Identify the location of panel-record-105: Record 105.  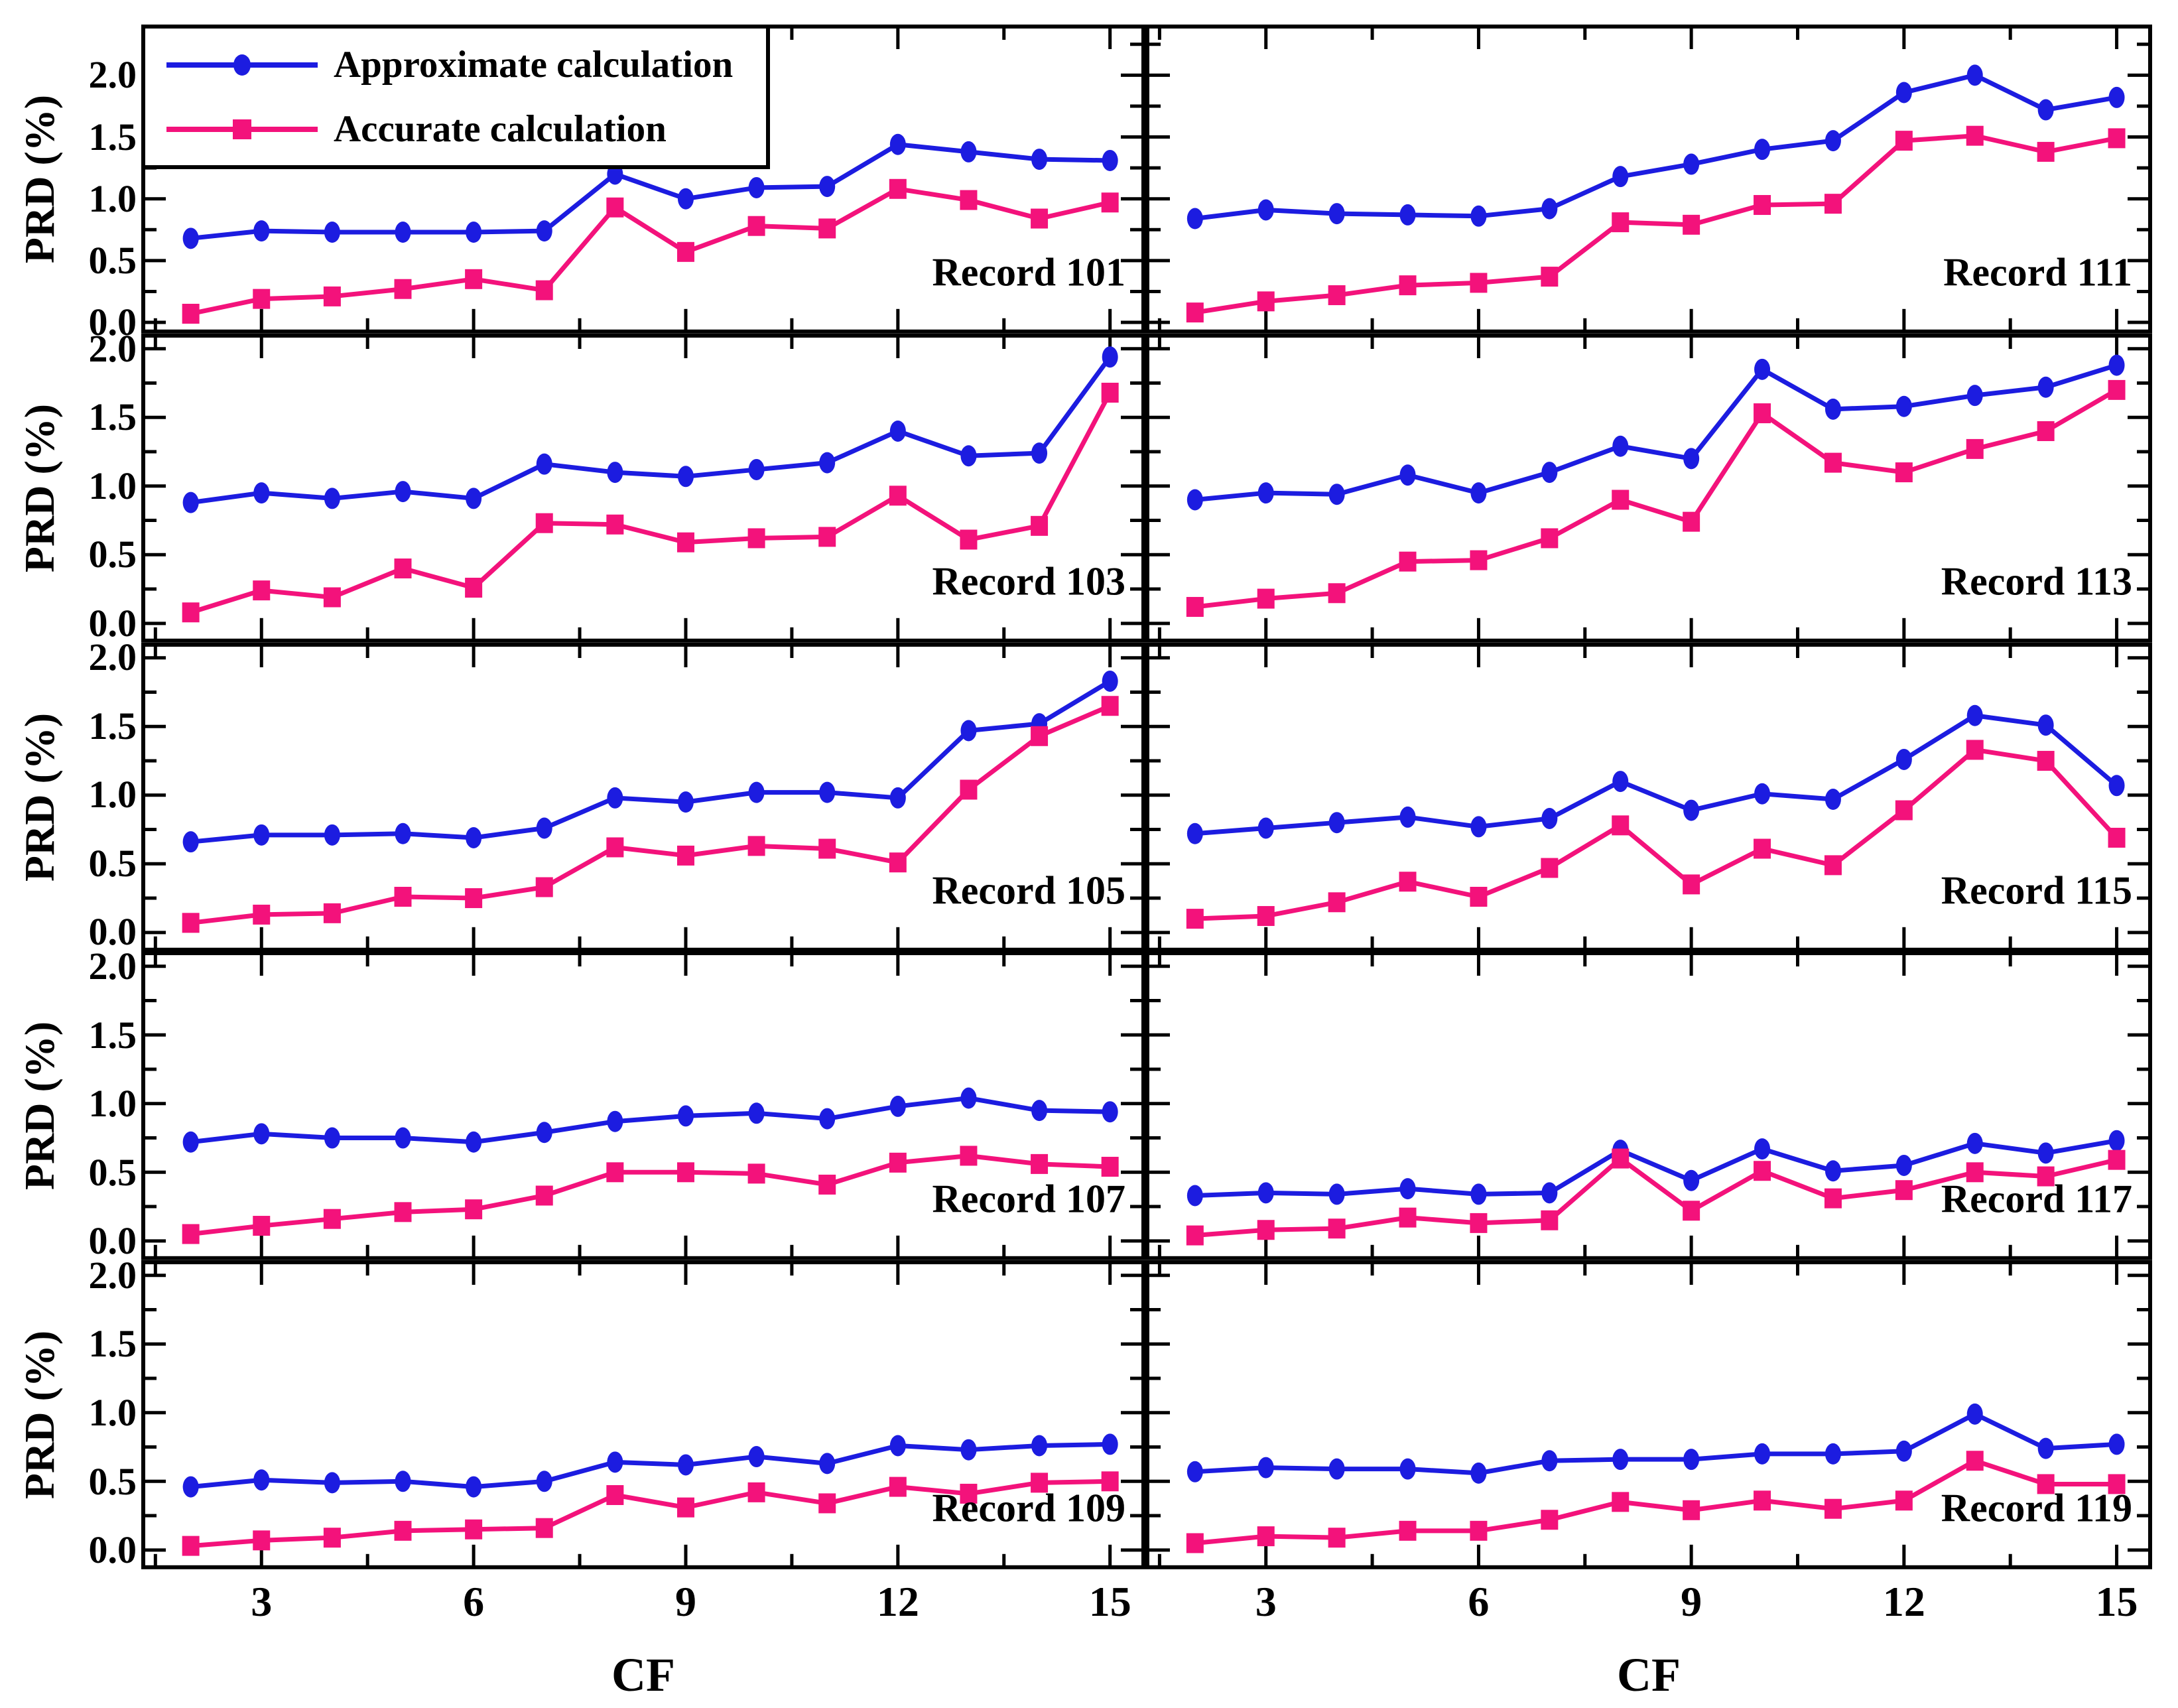
(643, 797).